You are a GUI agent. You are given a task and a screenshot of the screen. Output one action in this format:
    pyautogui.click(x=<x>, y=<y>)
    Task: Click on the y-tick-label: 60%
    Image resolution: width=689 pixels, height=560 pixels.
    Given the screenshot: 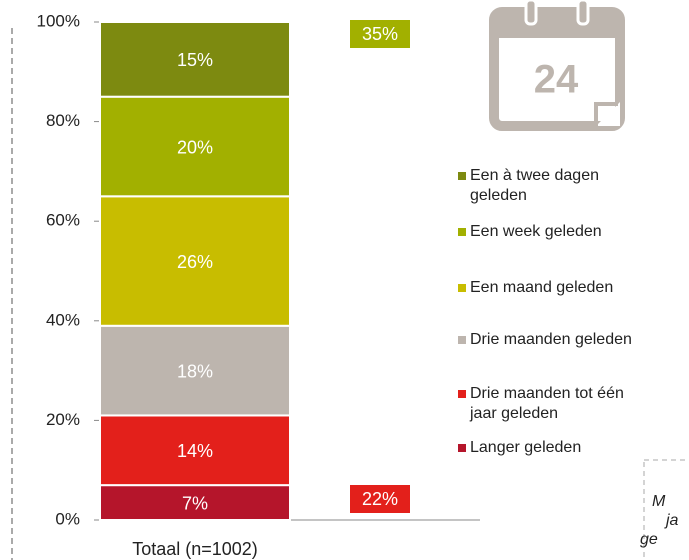 What is the action you would take?
    pyautogui.click(x=63, y=220)
    